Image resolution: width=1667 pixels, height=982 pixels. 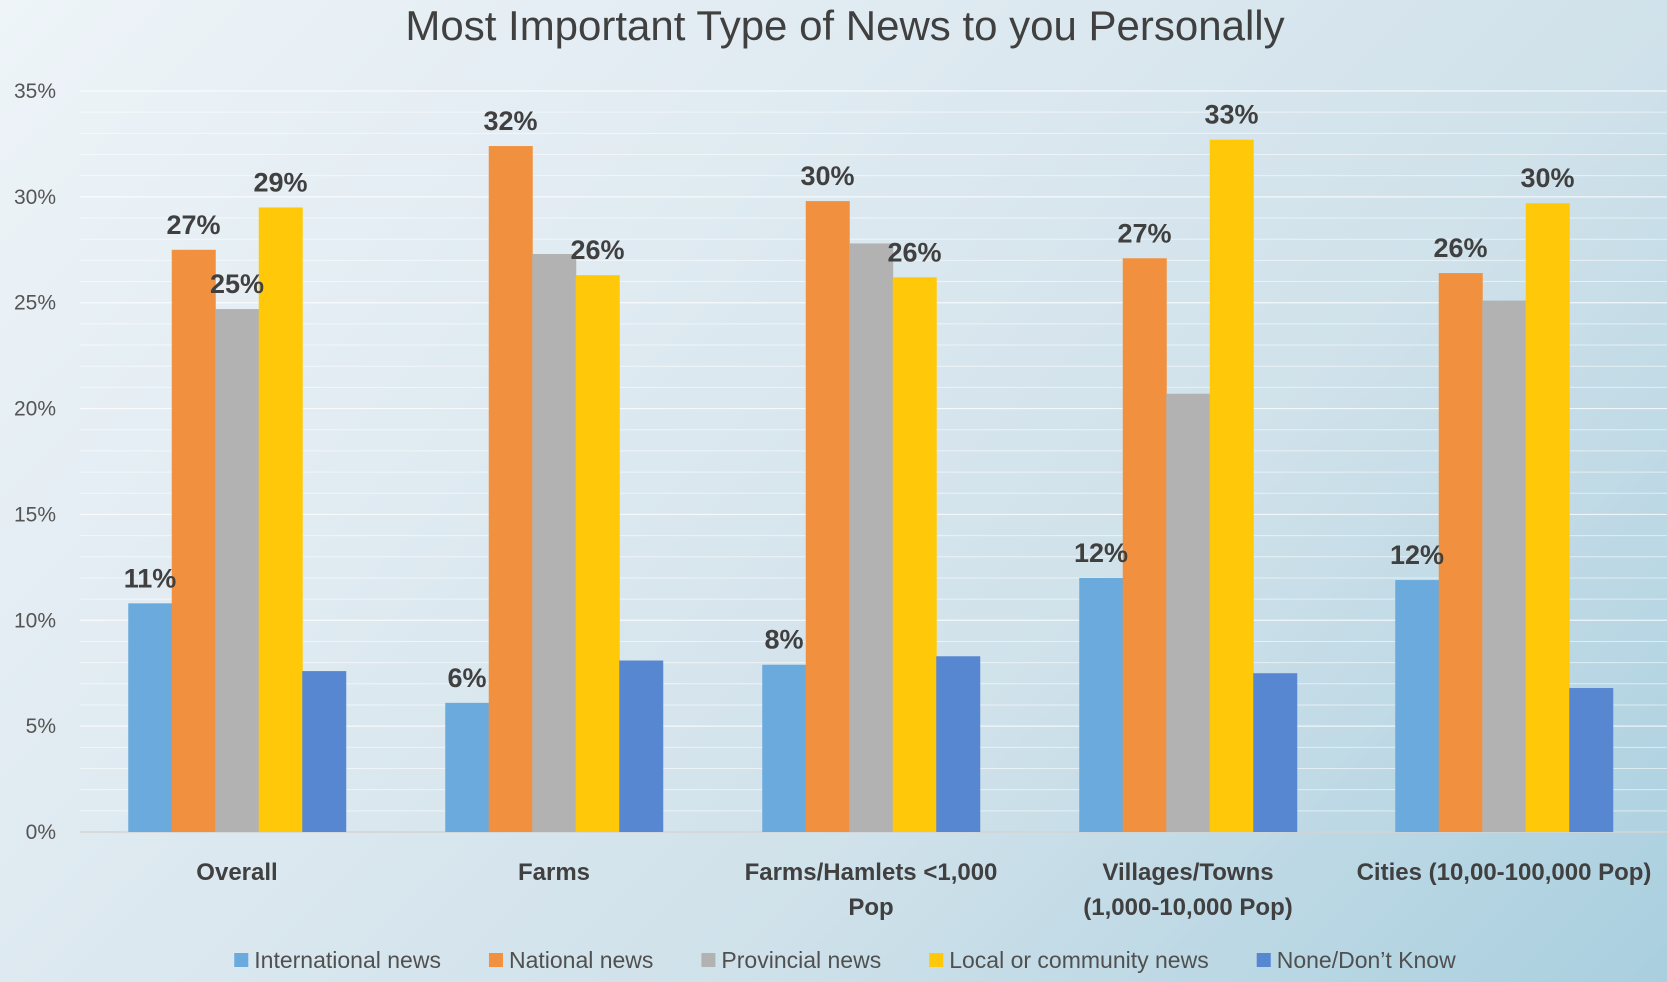 I want to click on legend-label: International news, so click(x=347, y=960).